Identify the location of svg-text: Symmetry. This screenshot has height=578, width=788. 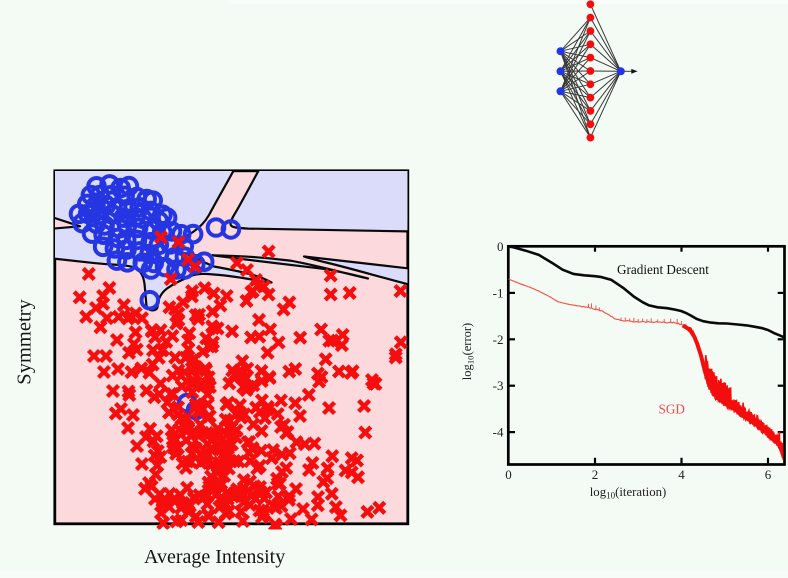
(25, 342).